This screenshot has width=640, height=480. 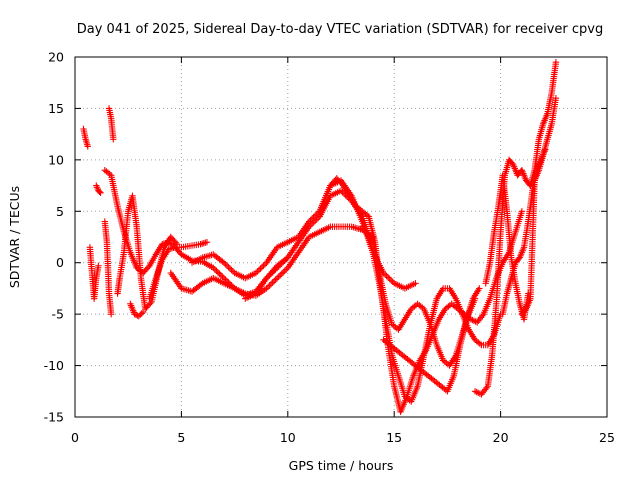 What do you see at coordinates (288, 437) in the screenshot?
I see `x-tick-label: 10` at bounding box center [288, 437].